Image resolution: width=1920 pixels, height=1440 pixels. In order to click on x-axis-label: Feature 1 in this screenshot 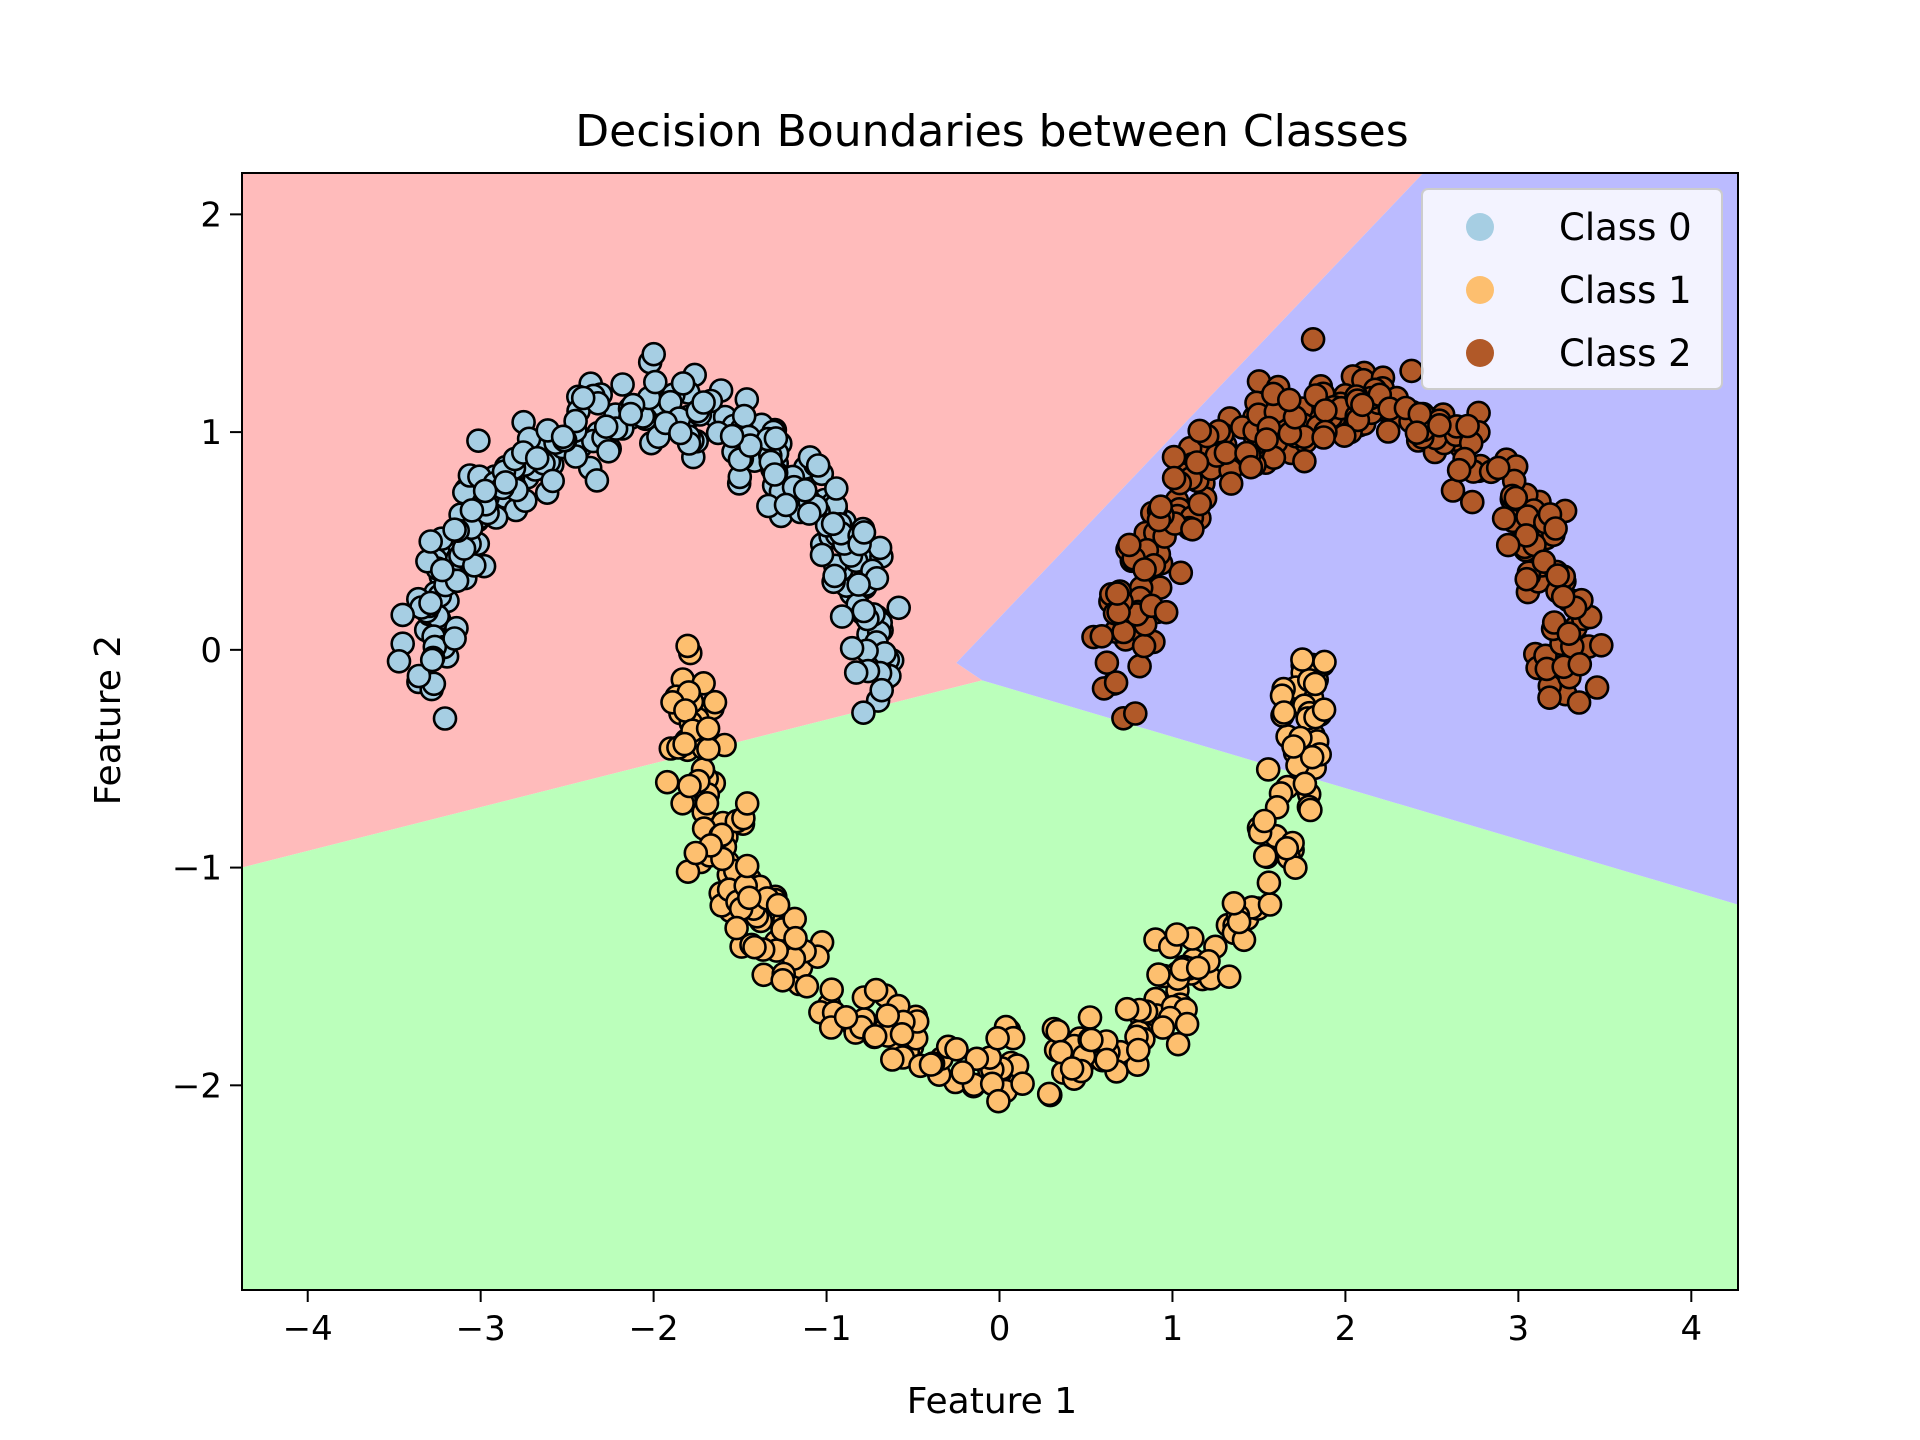, I will do `click(992, 1401)`.